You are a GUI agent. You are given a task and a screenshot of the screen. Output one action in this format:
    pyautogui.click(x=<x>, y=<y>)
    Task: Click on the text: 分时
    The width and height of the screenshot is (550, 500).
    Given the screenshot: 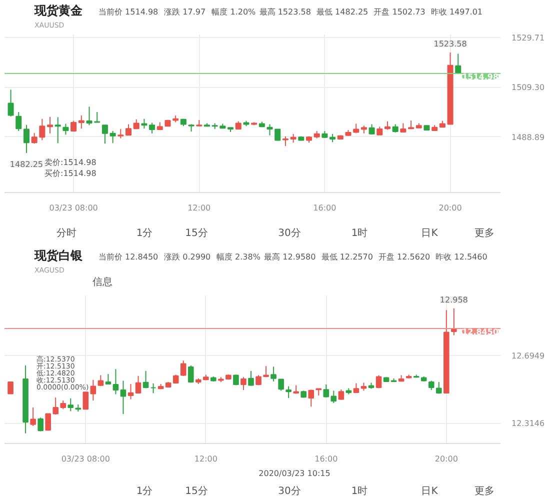 What is the action you would take?
    pyautogui.click(x=66, y=233)
    